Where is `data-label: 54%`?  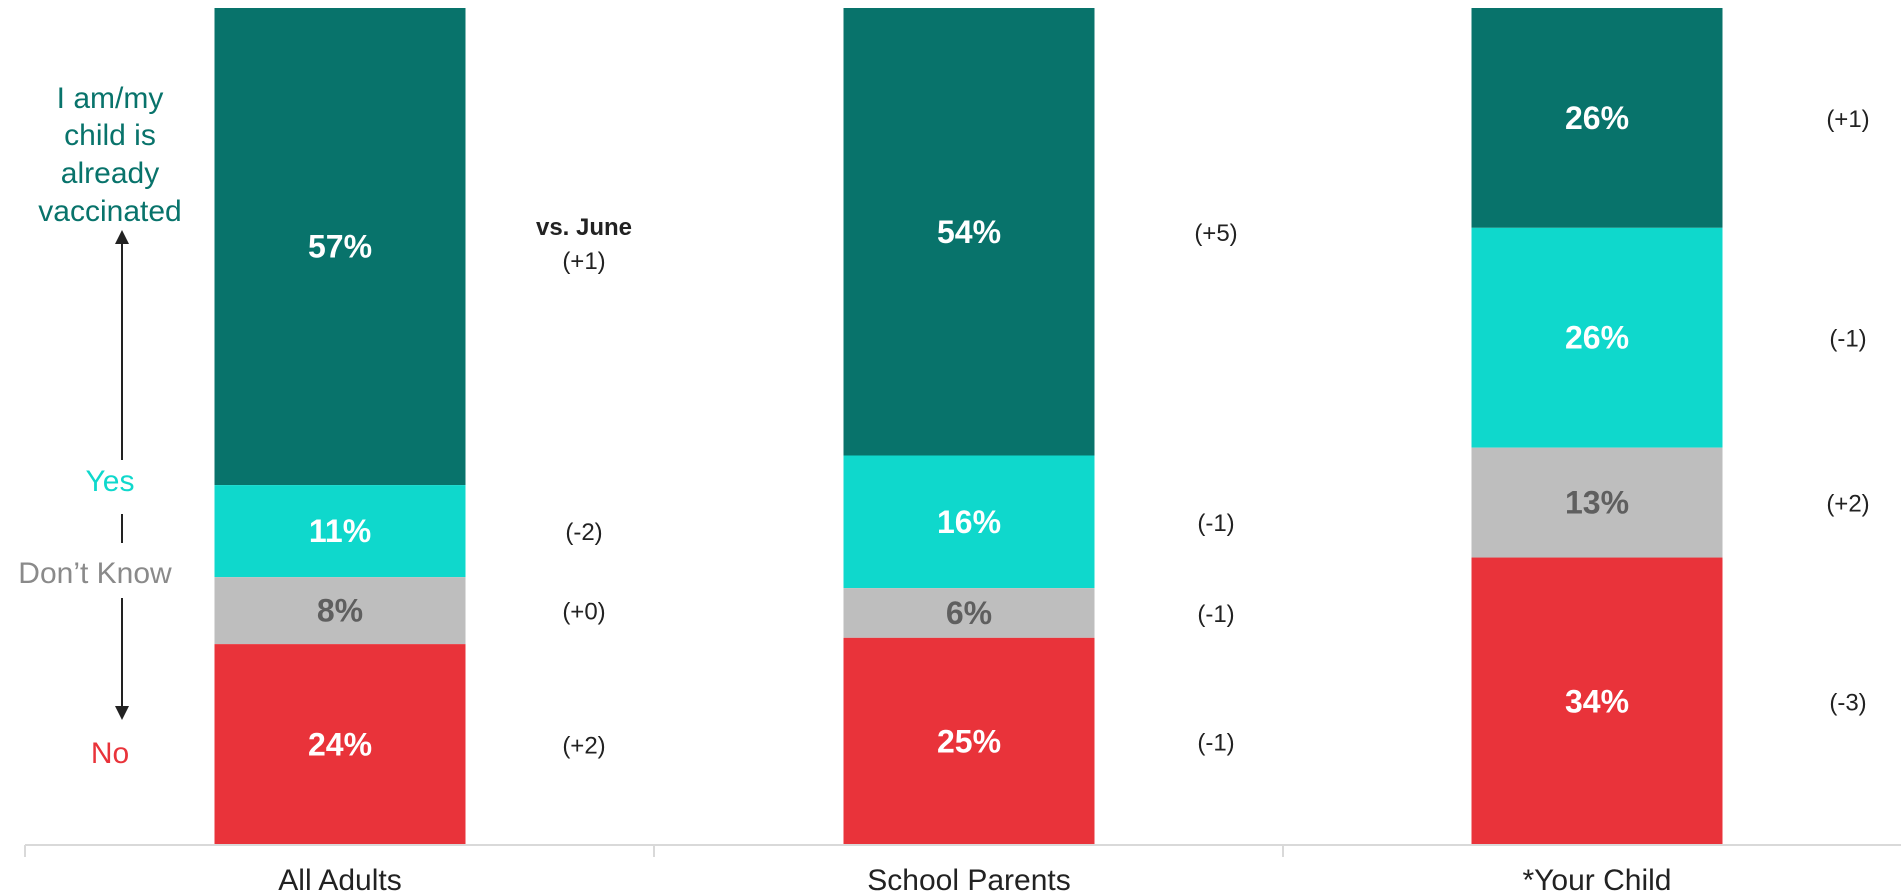 data-label: 54% is located at coordinates (969, 232).